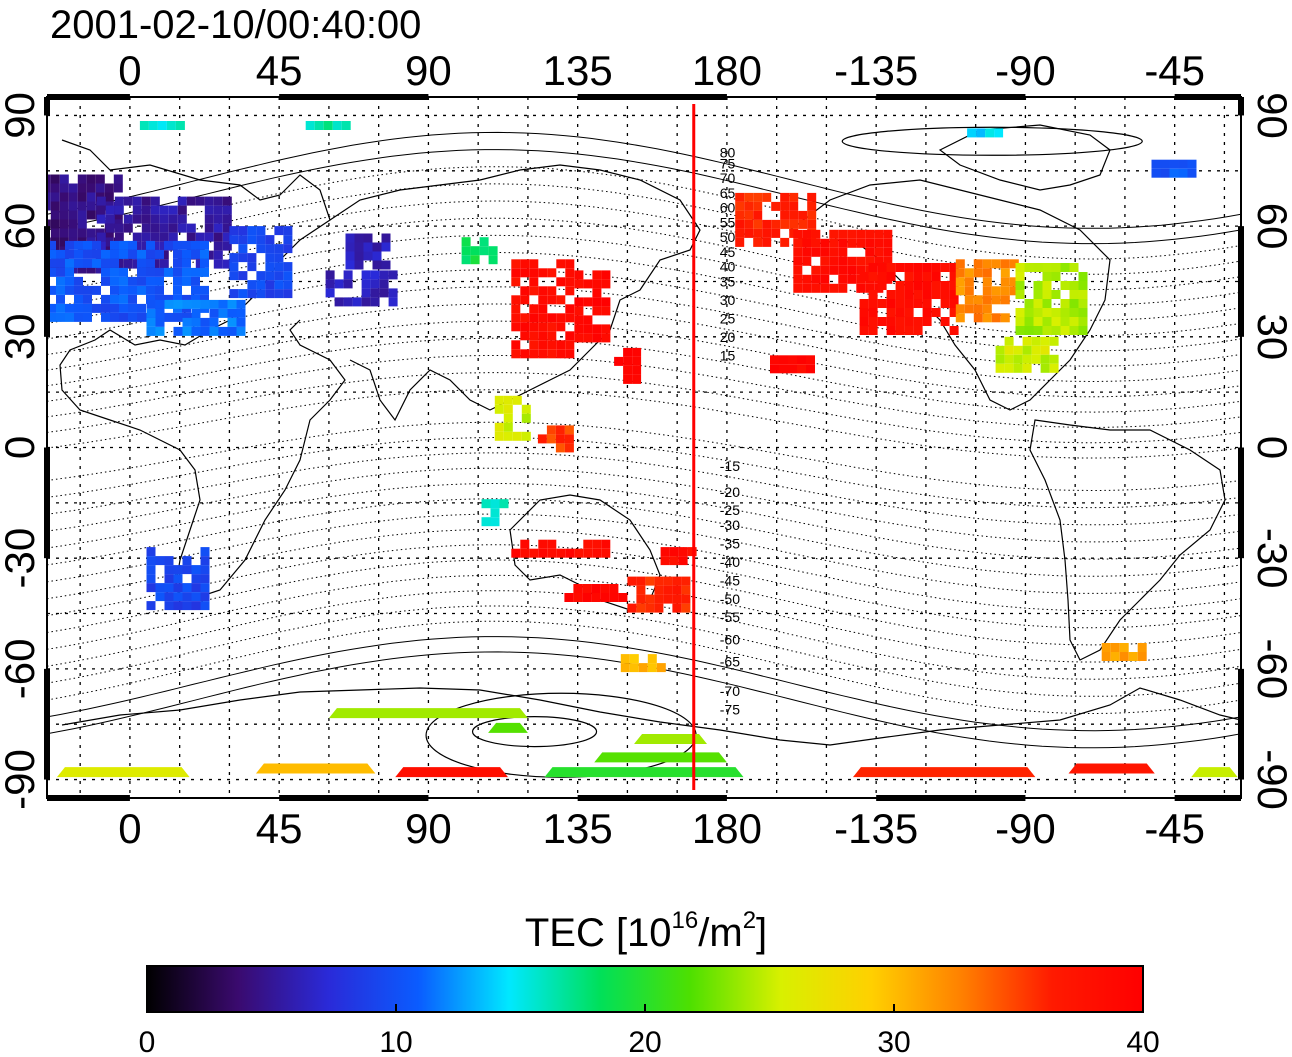  I want to click on coast-south-america, so click(1127, 540).